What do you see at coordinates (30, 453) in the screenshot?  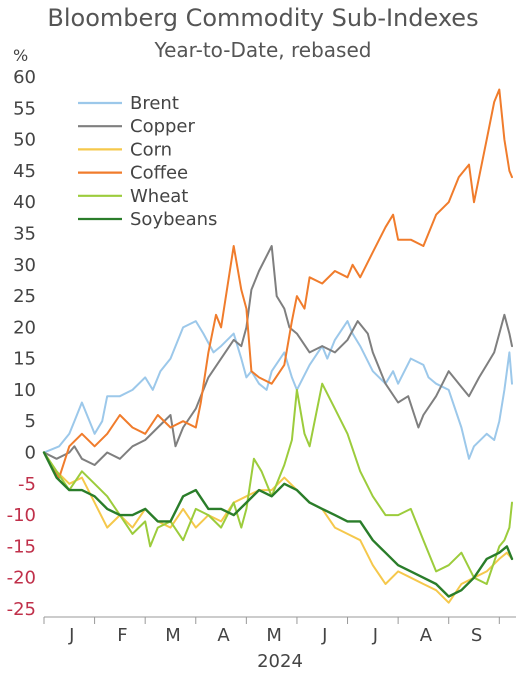 I see `y-tick-label: 0` at bounding box center [30, 453].